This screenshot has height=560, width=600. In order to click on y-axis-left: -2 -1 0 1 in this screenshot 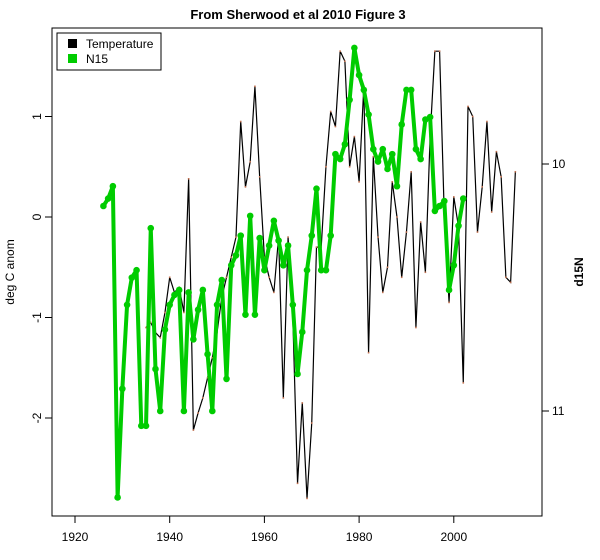, I will do `click(41, 268)`.